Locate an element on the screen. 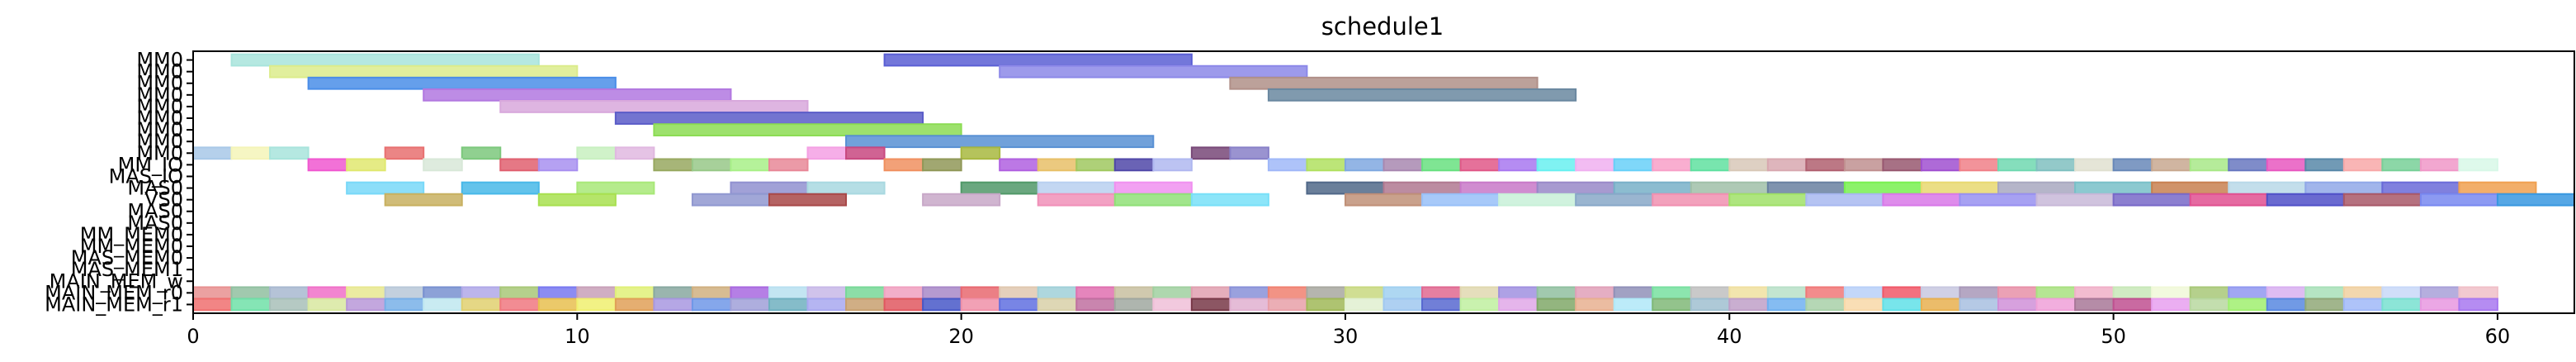  x-tick-label: 0 is located at coordinates (193, 336).